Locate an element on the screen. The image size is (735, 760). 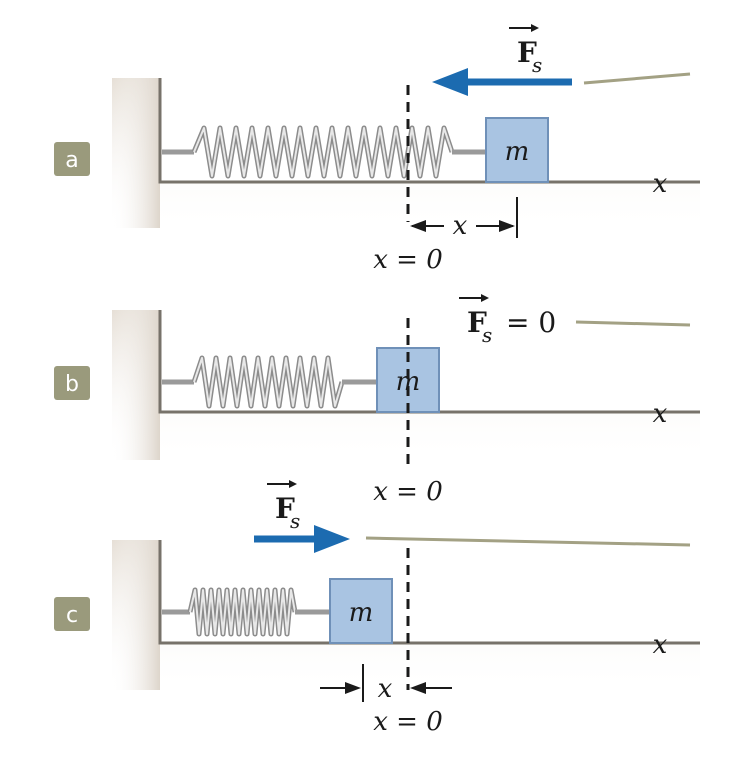
panel-label: a is located at coordinates (71, 160).